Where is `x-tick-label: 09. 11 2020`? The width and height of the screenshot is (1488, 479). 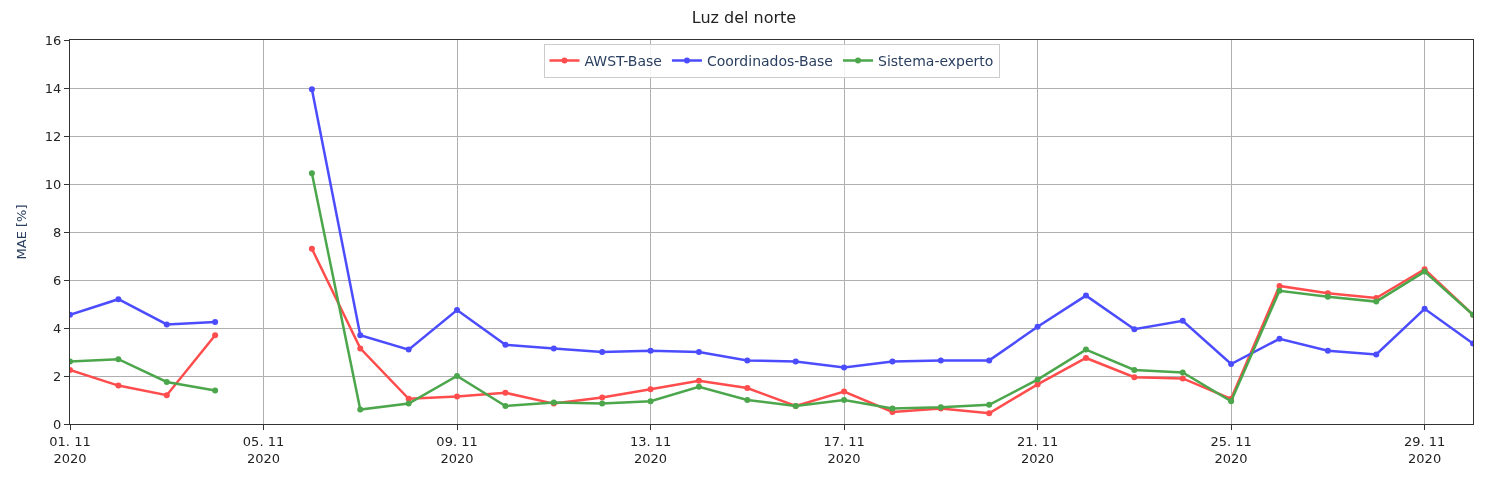 x-tick-label: 09. 11 2020 is located at coordinates (457, 449).